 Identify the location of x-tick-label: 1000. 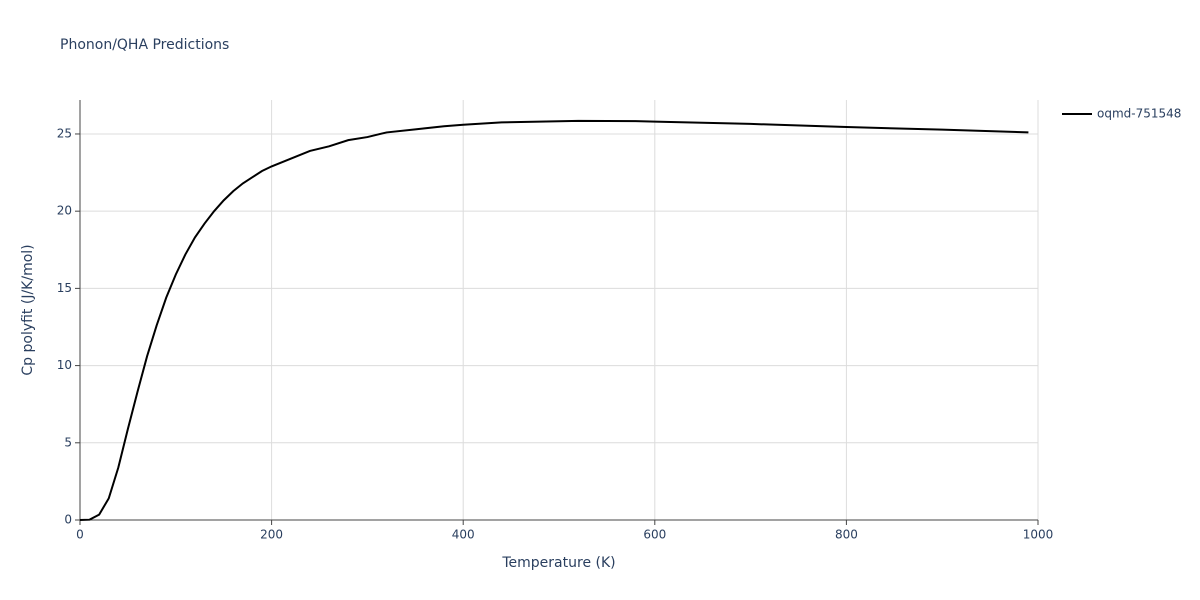
(1038, 535).